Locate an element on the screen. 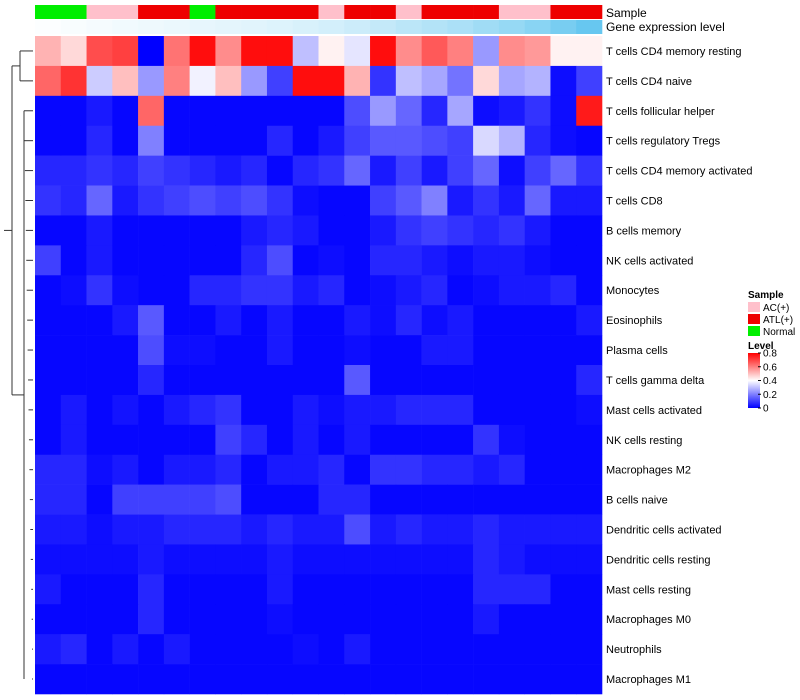  legend-sample-label: AC(+) is located at coordinates (776, 308).